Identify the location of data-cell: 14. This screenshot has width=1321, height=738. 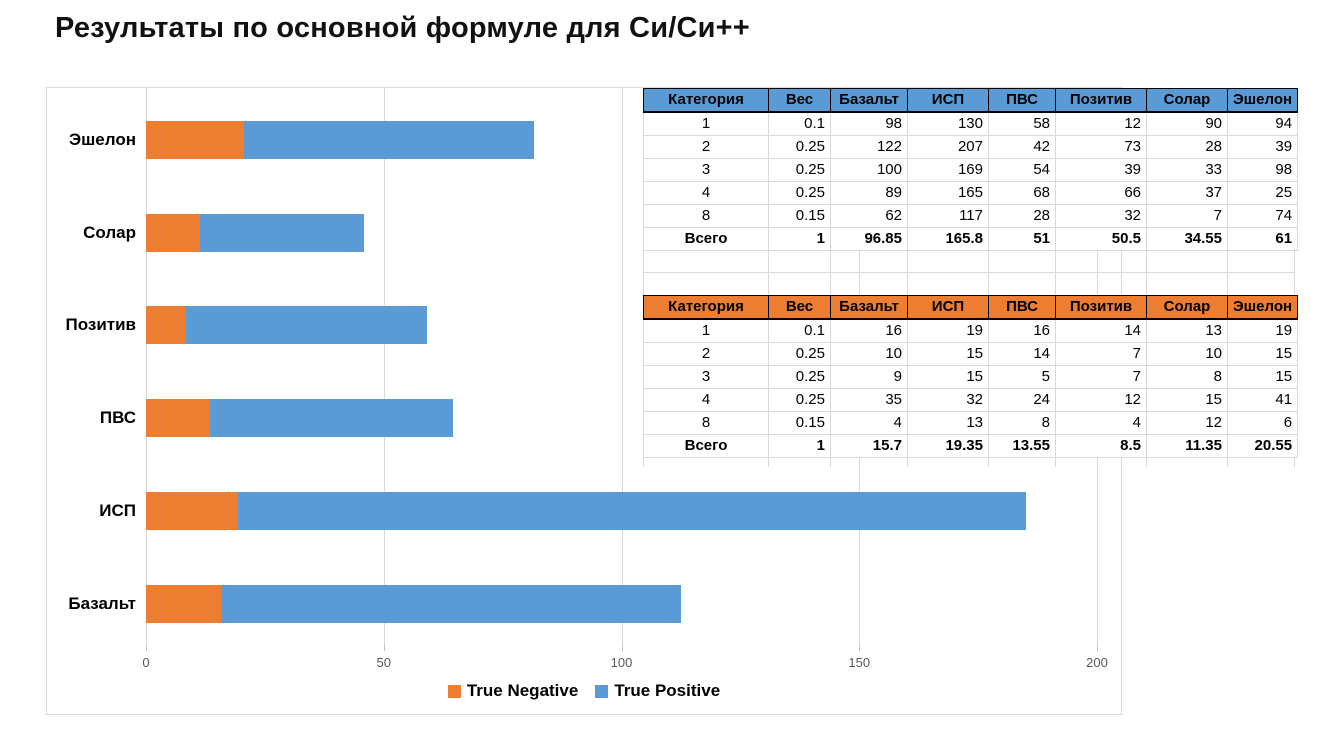
(1022, 354).